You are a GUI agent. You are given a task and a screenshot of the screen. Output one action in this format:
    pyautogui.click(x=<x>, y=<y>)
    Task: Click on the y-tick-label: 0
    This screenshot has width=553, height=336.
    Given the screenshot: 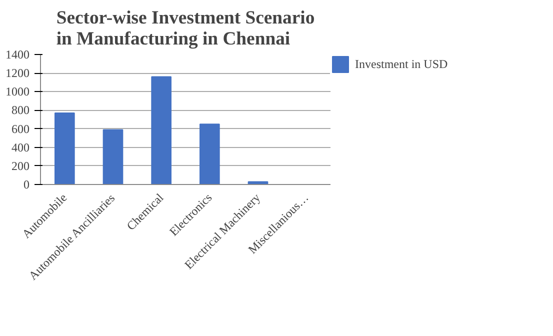 What is the action you would take?
    pyautogui.click(x=27, y=185)
    